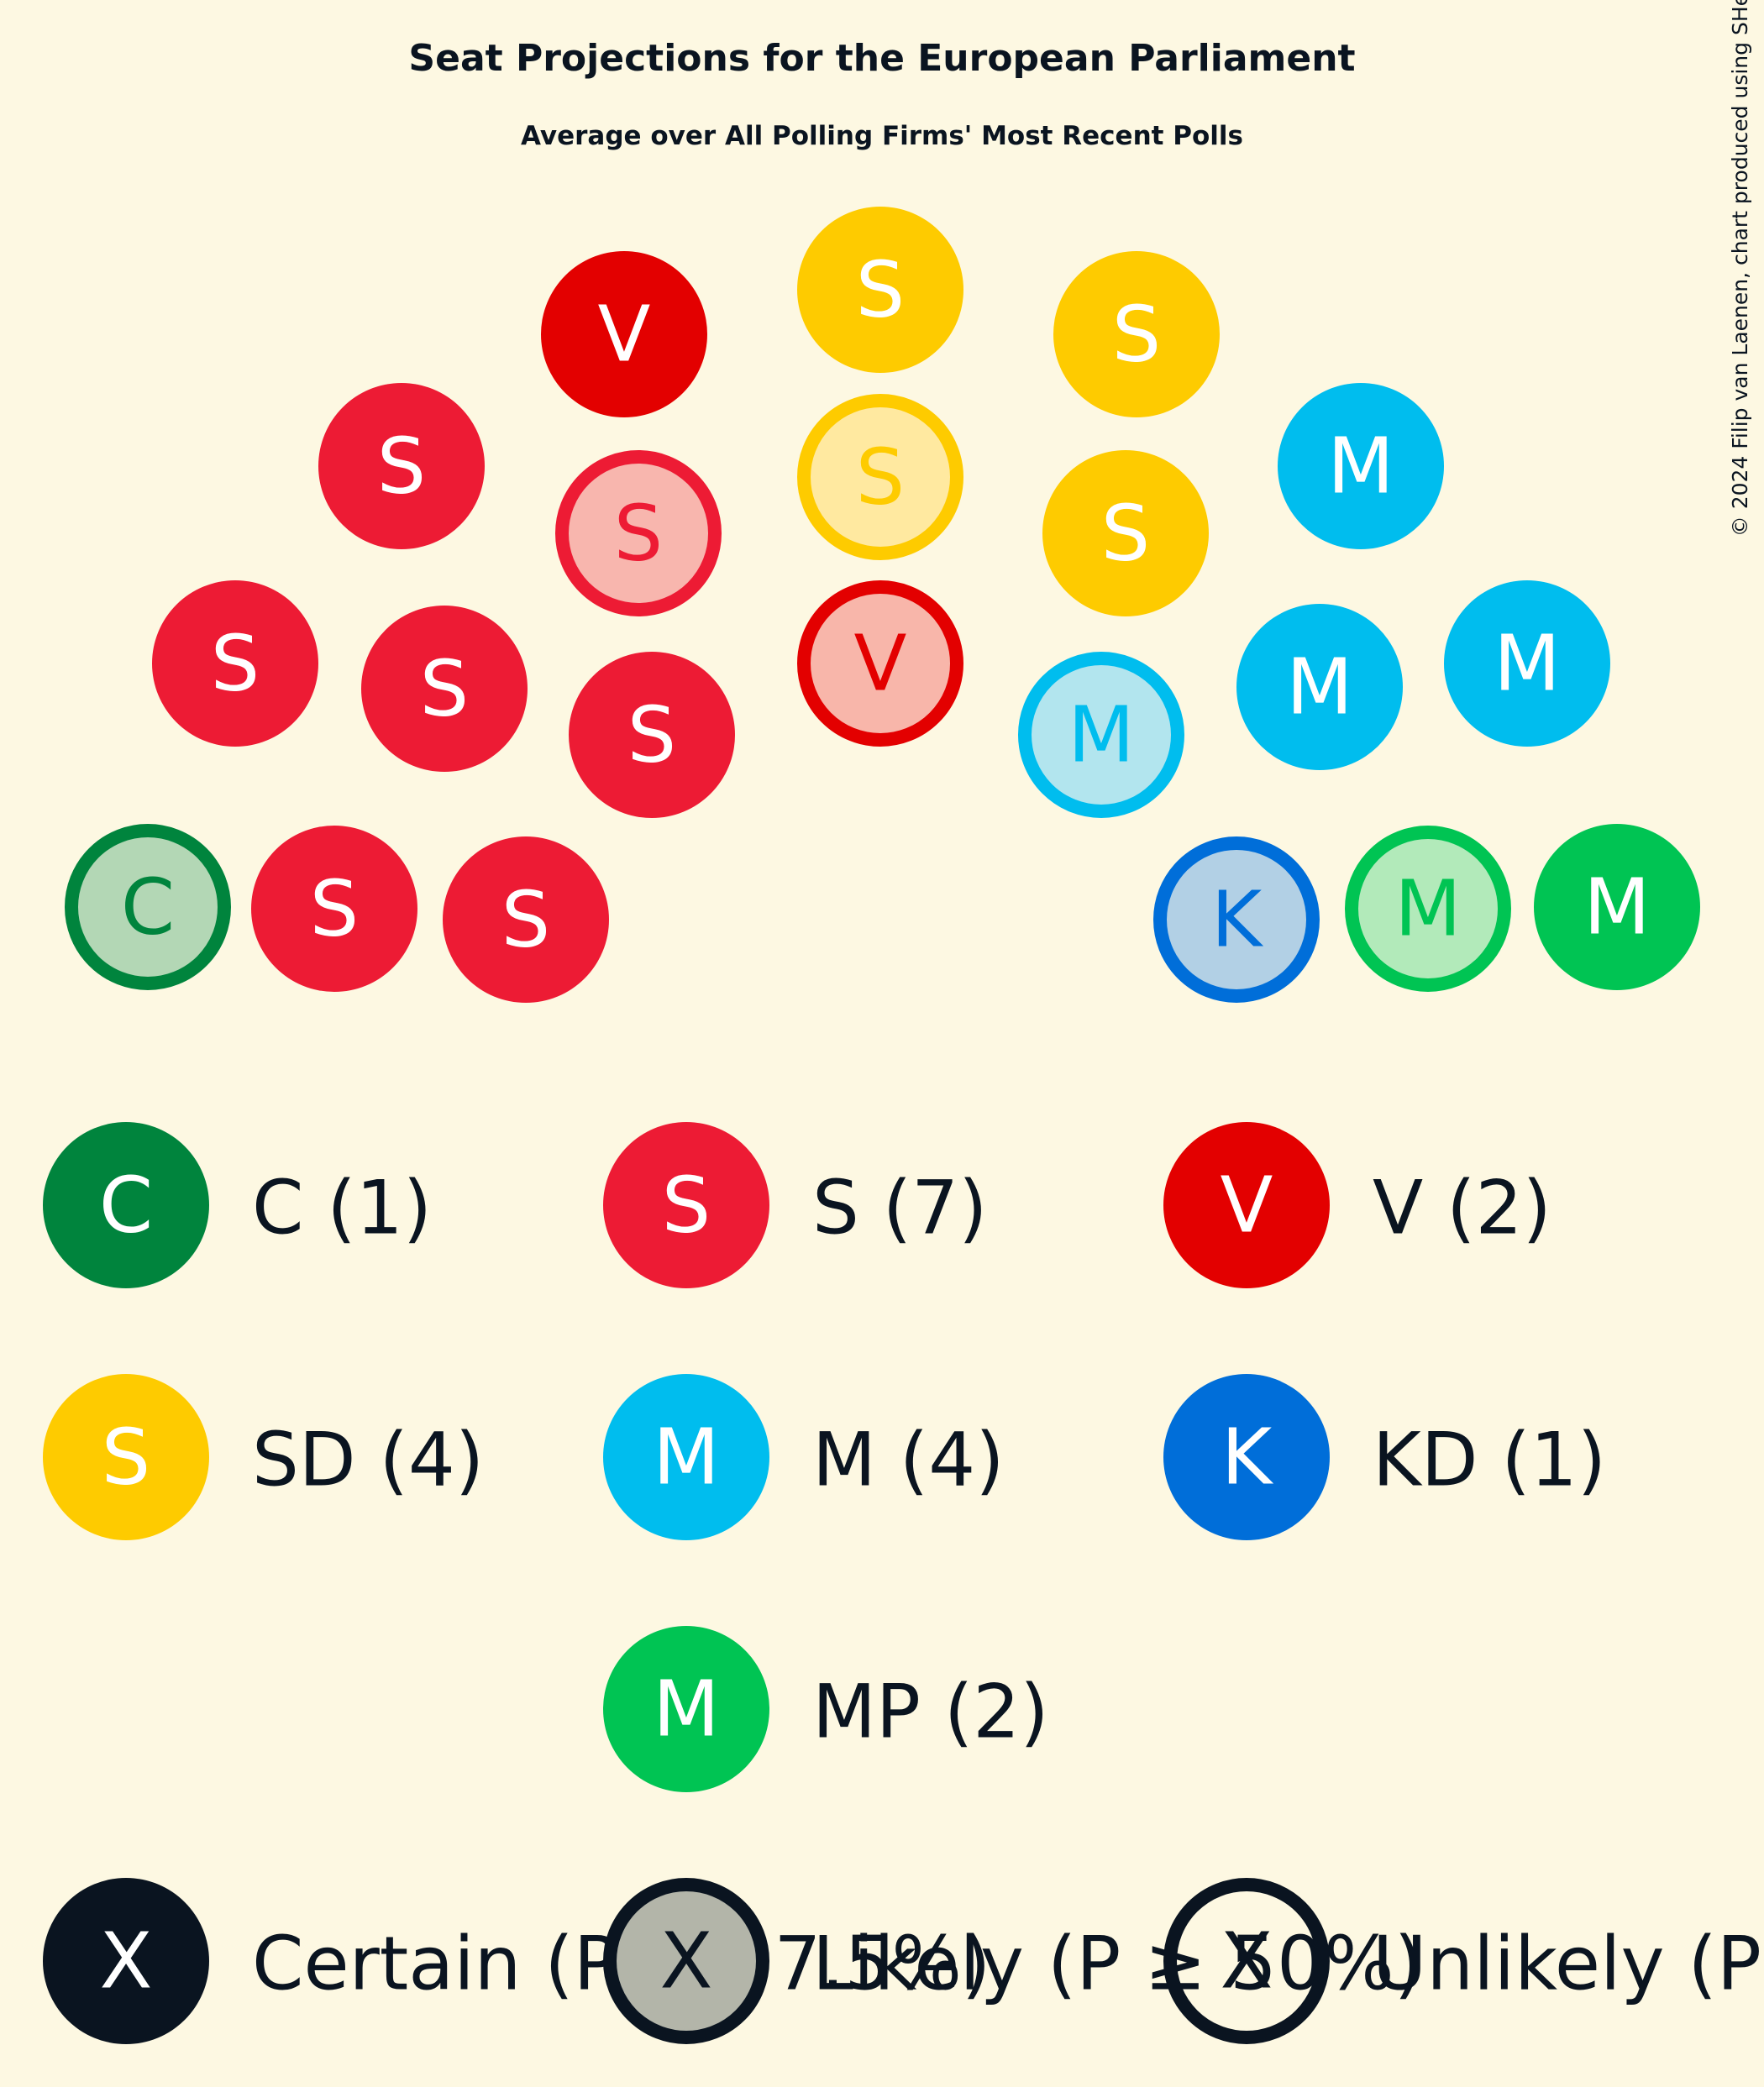 This screenshot has height=2087, width=1764. Describe the element at coordinates (1357, 1205) in the screenshot. I see `legend-item-v: V V (2)` at that location.